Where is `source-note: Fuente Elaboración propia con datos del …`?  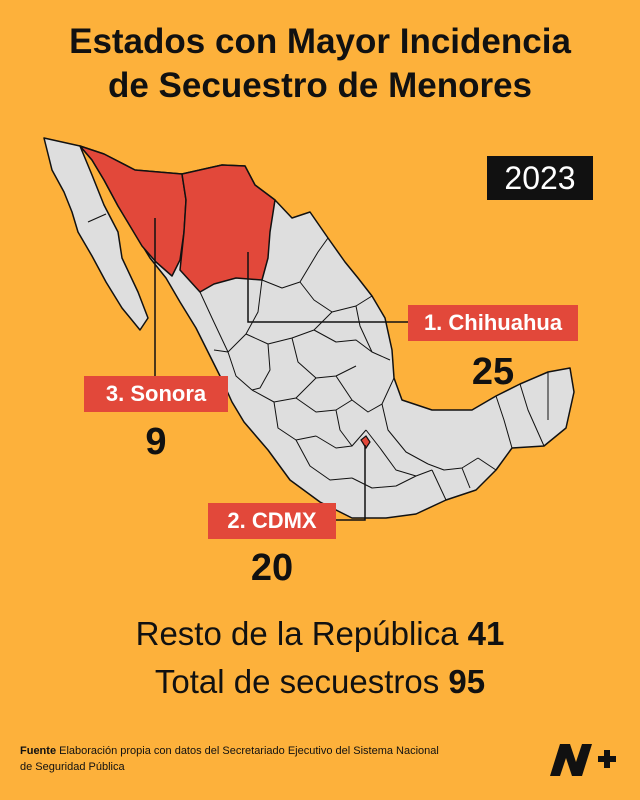 source-note: Fuente Elaboración propia con datos del … is located at coordinates (230, 759).